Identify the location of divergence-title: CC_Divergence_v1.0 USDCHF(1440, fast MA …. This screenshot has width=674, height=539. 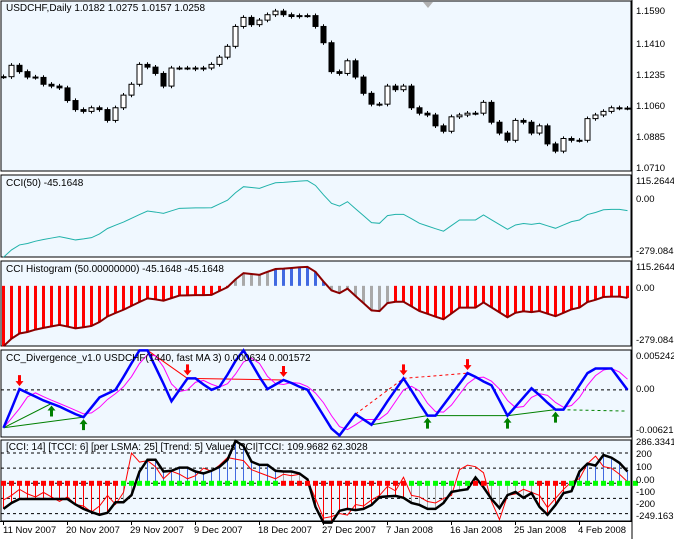
(158, 358).